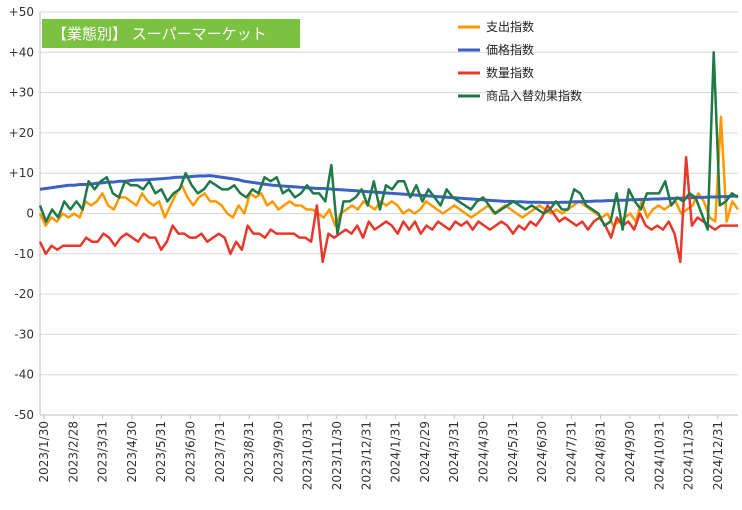 This screenshot has width=742, height=510. I want to click on x-tick-label: 2023/12/31, so click(366, 455).